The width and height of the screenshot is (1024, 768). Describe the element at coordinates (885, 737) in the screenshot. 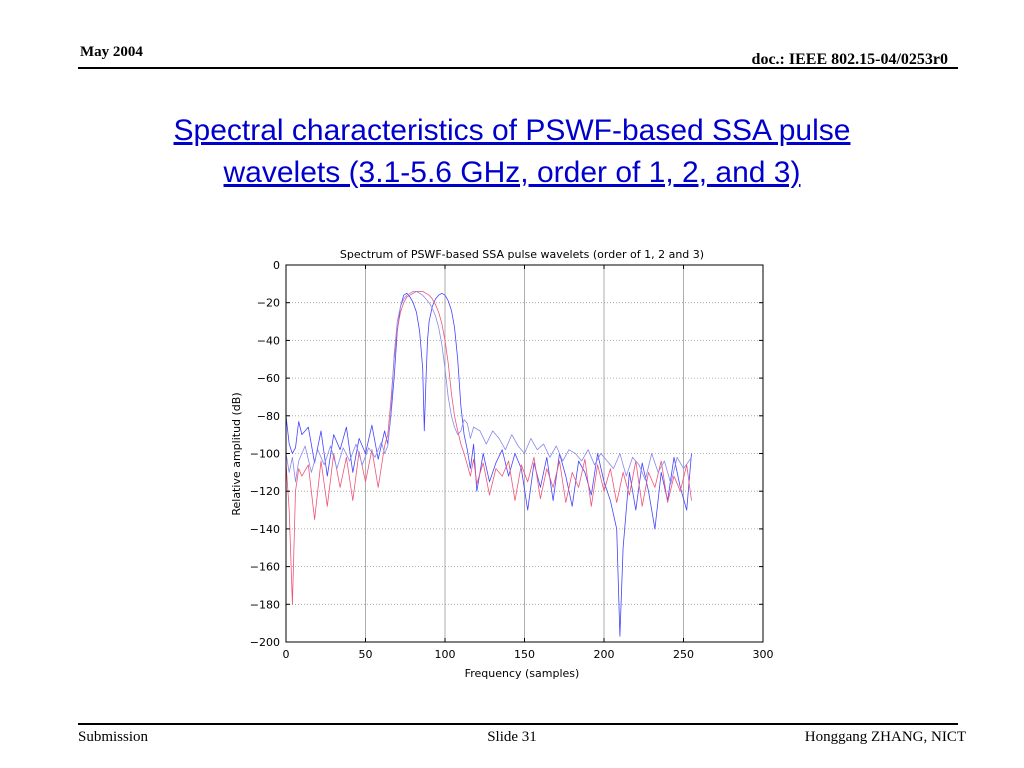

I see `footer-author: Honggang ZHANG, NICT` at that location.